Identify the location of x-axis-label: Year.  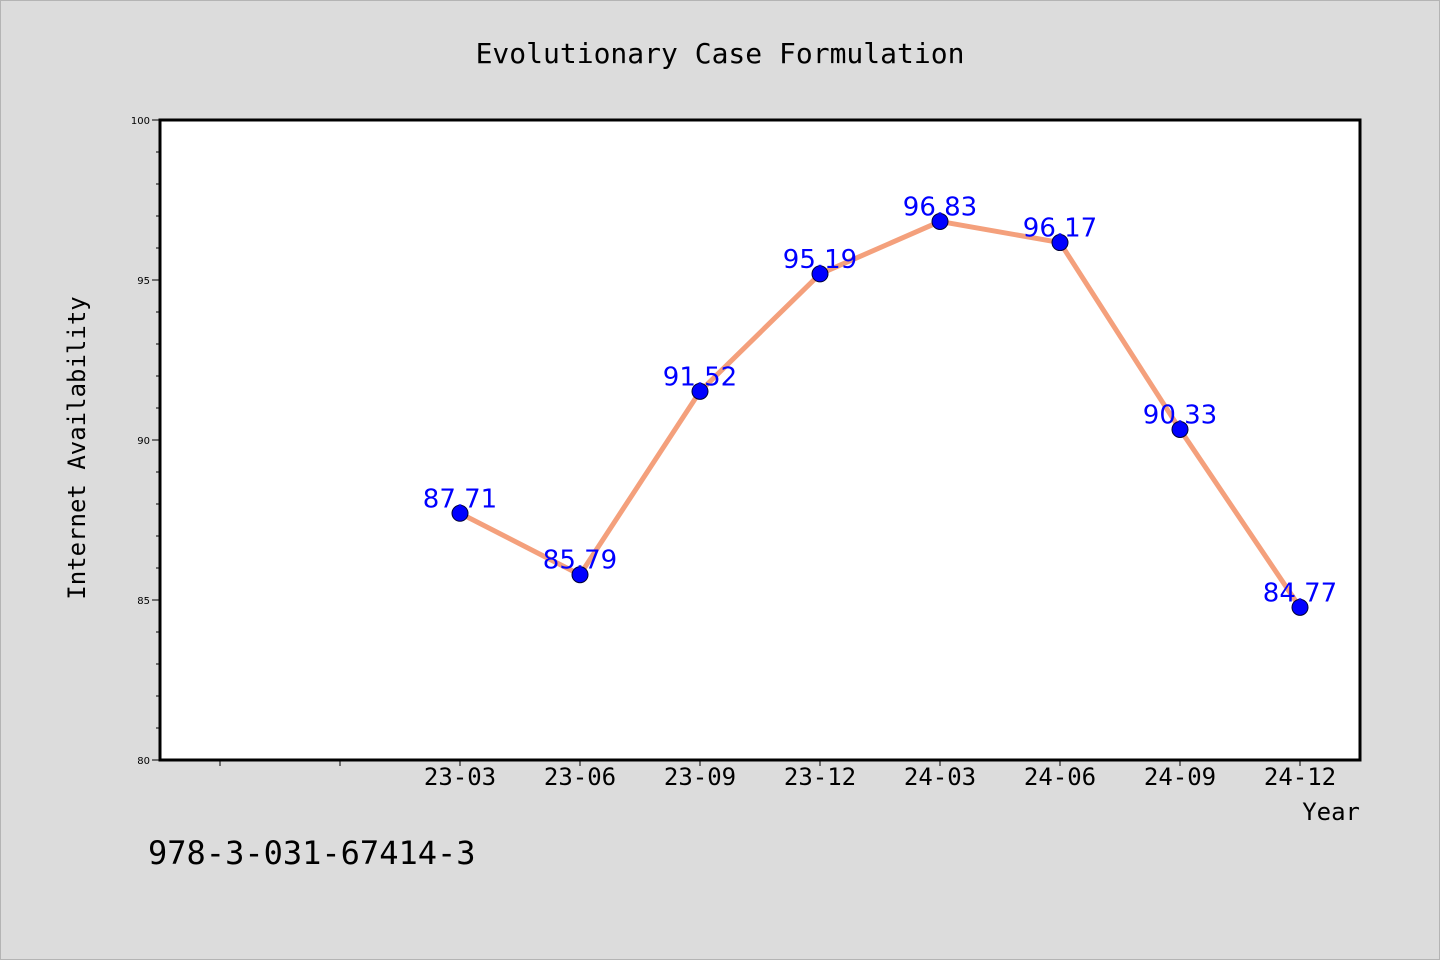
(1331, 812).